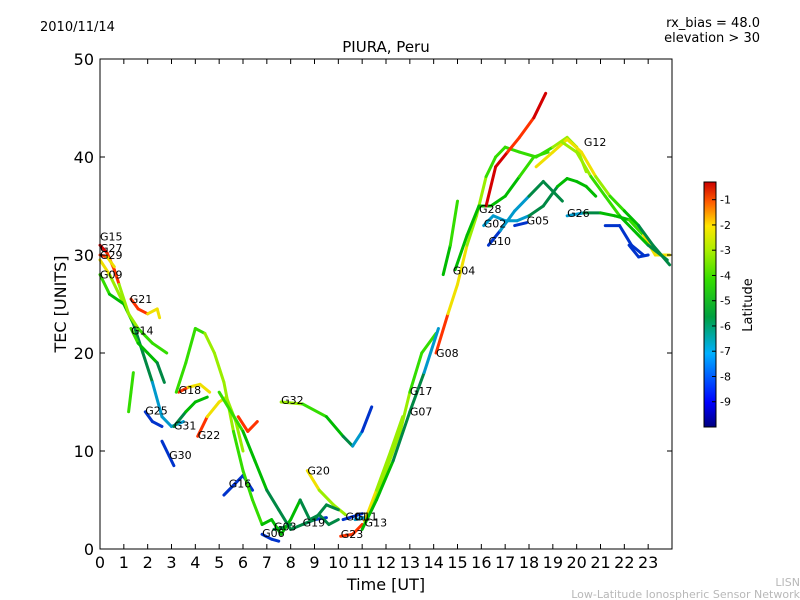 The height and width of the screenshot is (600, 800). What do you see at coordinates (292, 400) in the screenshot?
I see `satellite-label-g32: G32` at bounding box center [292, 400].